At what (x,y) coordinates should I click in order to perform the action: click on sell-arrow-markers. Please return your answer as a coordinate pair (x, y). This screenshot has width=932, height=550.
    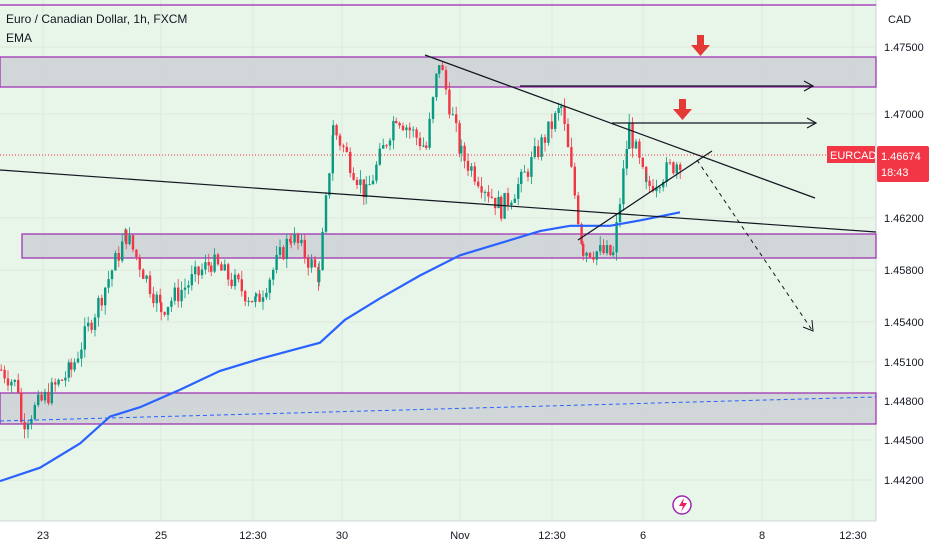
    Looking at the image, I should click on (691, 77).